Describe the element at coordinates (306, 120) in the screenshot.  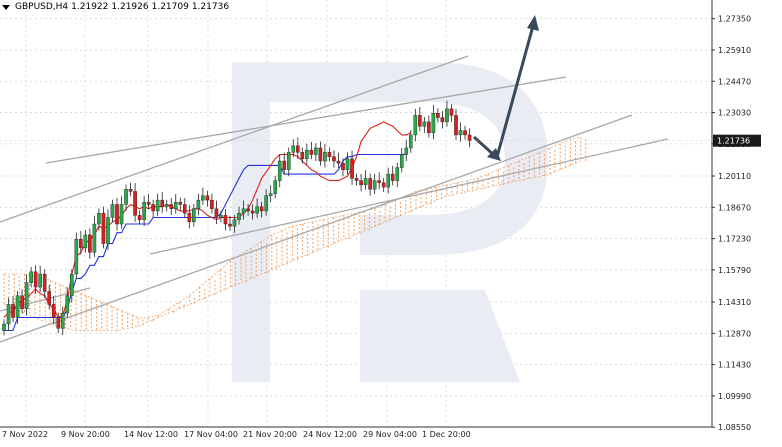
I see `trendline` at that location.